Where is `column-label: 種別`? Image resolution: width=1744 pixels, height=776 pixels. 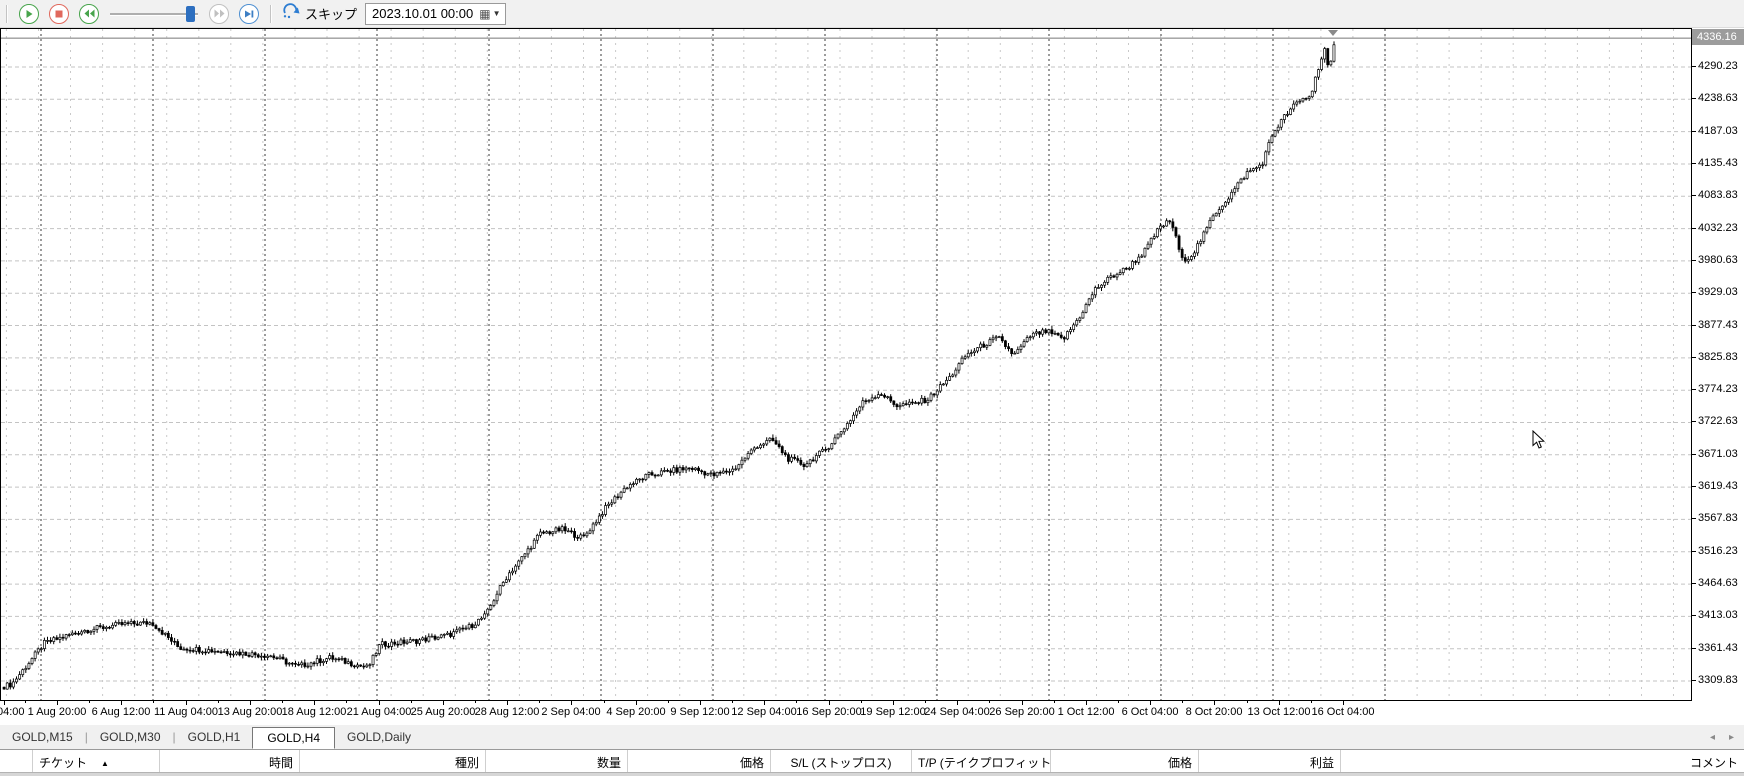
column-label: 種別 is located at coordinates (466, 763).